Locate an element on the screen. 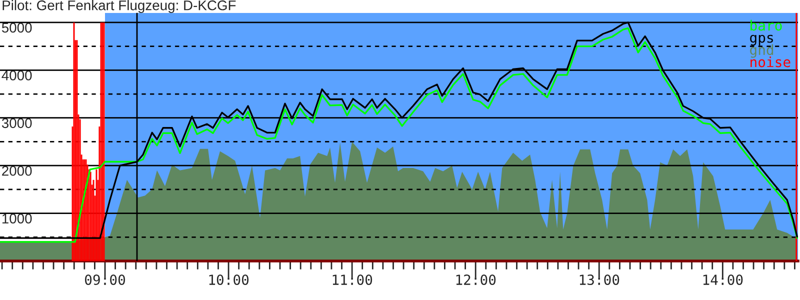 This screenshot has height=300, width=800. y-tick-label: 5000 is located at coordinates (17, 27).